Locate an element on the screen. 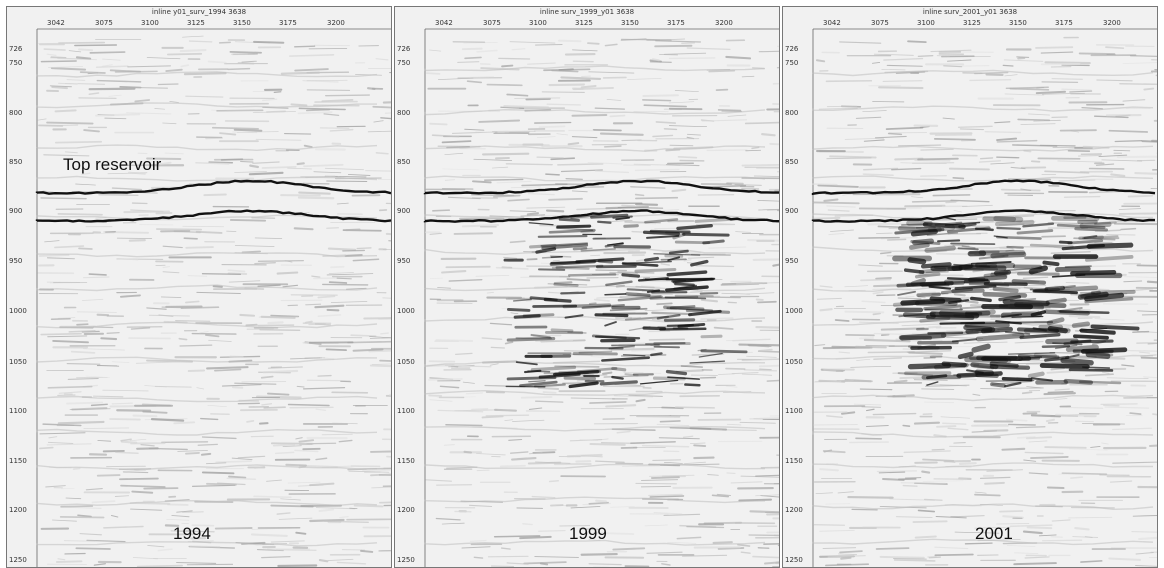 This screenshot has width=1164, height=568. top-reservoir-horizon is located at coordinates (601, 187).